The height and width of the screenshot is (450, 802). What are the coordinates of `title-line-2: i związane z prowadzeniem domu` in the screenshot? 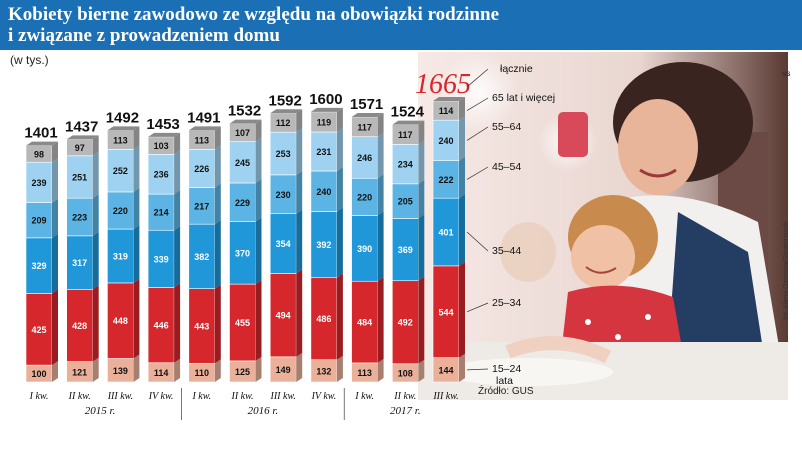 It's located at (144, 35).